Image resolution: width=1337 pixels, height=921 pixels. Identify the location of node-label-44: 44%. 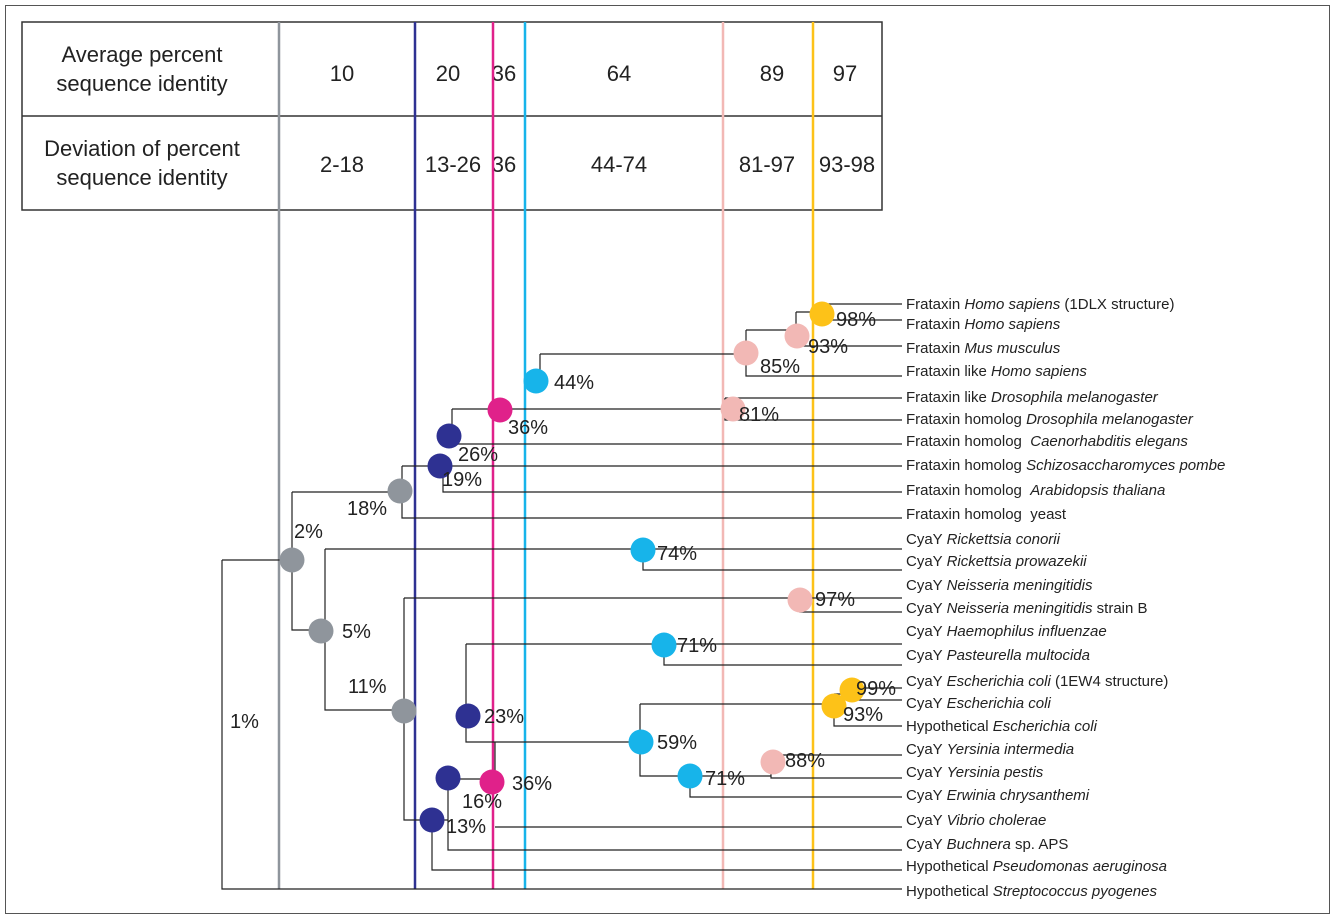
(574, 383).